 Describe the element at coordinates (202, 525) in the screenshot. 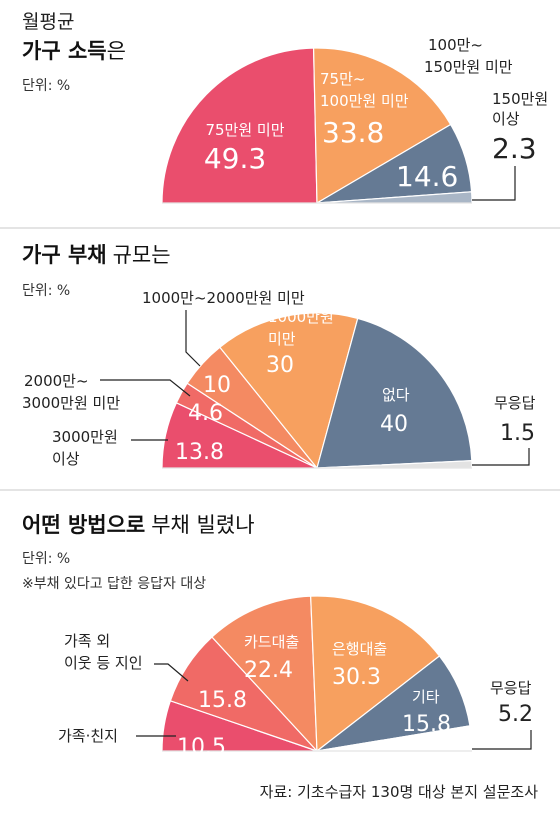

I see `chart3-title-rest: 부채 빌렸나` at that location.